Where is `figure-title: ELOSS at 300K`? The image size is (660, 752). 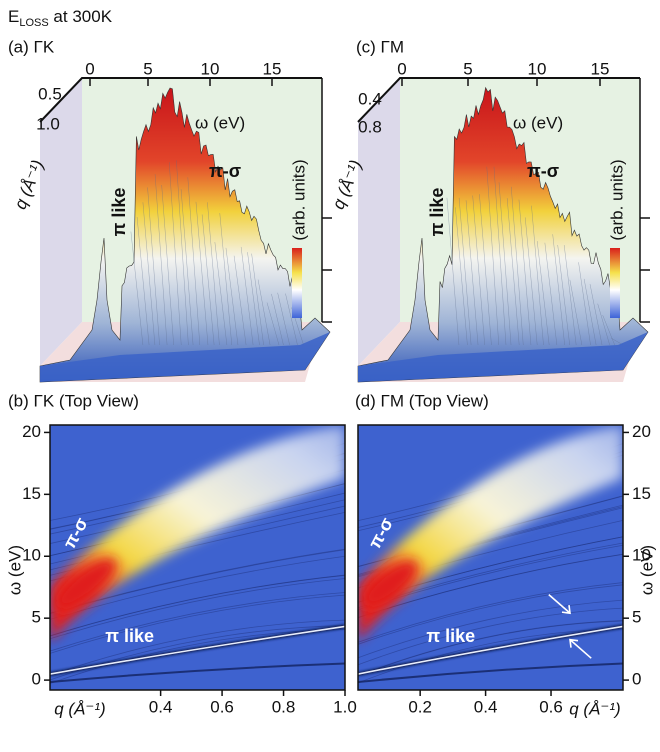 figure-title: ELOSS at 300K is located at coordinates (60, 17).